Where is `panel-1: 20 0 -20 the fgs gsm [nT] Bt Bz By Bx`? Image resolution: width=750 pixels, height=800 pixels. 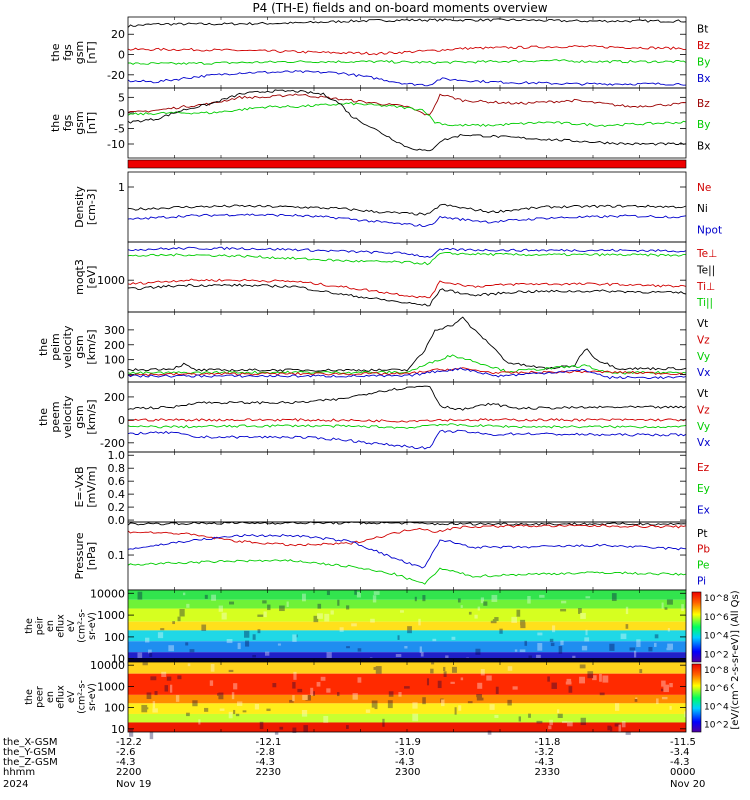
panel-1: 20 0 -20 the fgs gsm [nT] Bt Bz By Bx is located at coordinates (379, 52).